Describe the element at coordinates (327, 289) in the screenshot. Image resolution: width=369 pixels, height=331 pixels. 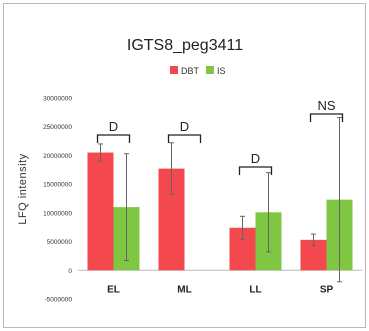
I see `x-tick-label-sp: SP` at that location.